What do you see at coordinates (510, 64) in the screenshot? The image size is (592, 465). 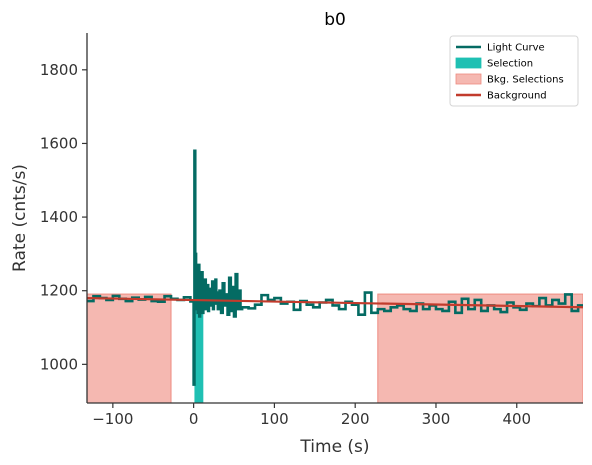 I see `legend-label: Selection` at bounding box center [510, 64].